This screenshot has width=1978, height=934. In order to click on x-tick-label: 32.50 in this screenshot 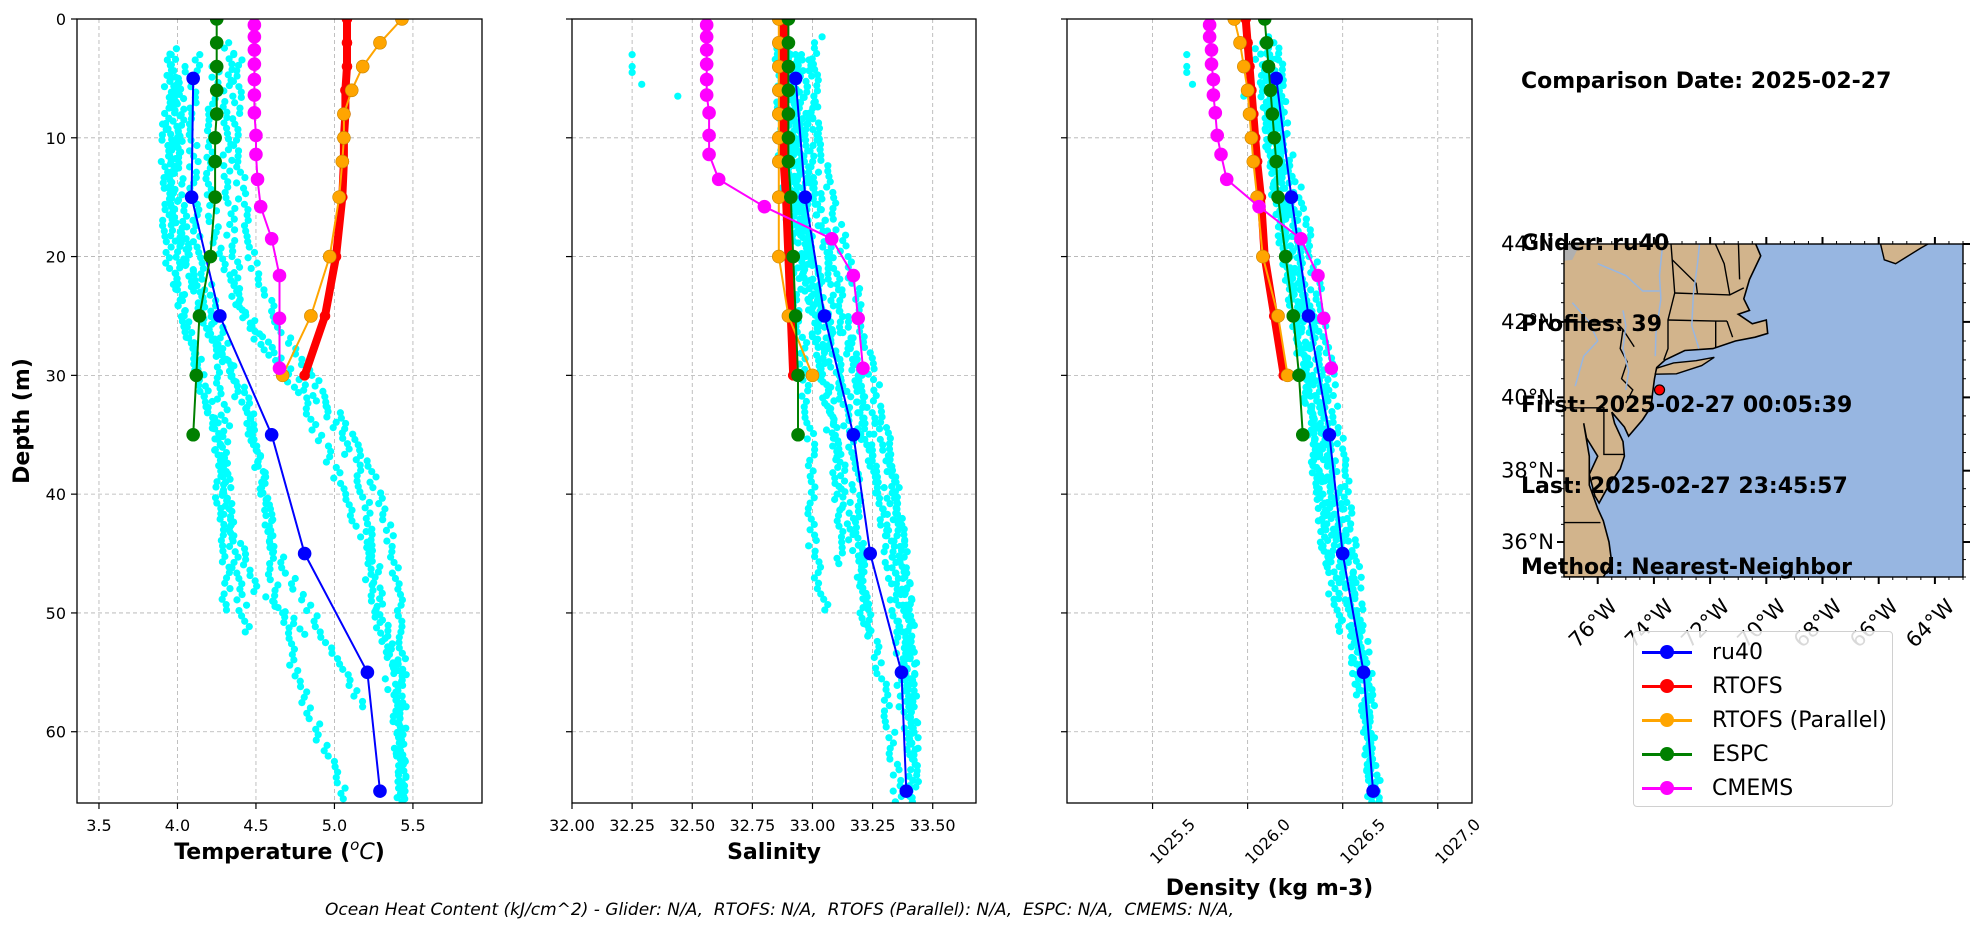, I will do `click(692, 825)`.